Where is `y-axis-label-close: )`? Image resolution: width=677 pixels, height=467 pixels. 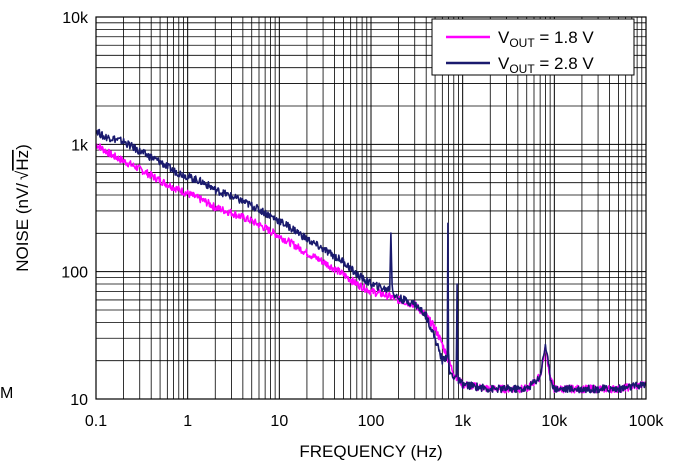 y-axis-label-close: ) is located at coordinates (22, 147).